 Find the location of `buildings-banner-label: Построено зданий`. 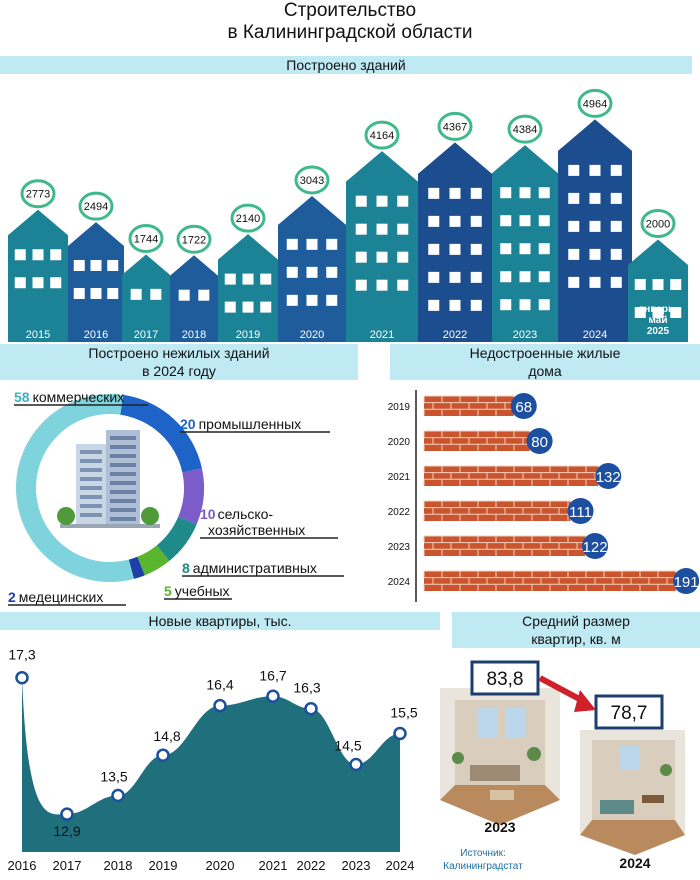

buildings-banner-label: Построено зданий is located at coordinates (346, 65).